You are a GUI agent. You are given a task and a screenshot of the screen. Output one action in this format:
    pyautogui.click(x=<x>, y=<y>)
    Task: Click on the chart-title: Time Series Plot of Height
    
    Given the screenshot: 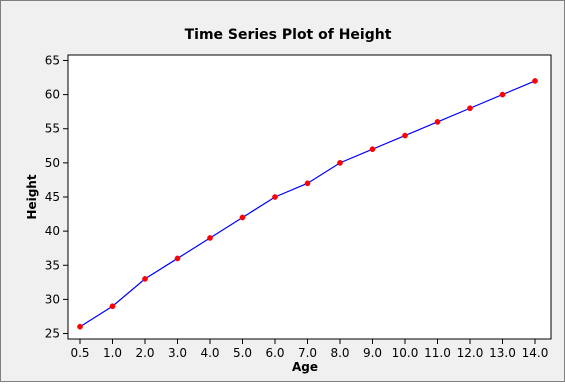 What is the action you would take?
    pyautogui.click(x=288, y=35)
    